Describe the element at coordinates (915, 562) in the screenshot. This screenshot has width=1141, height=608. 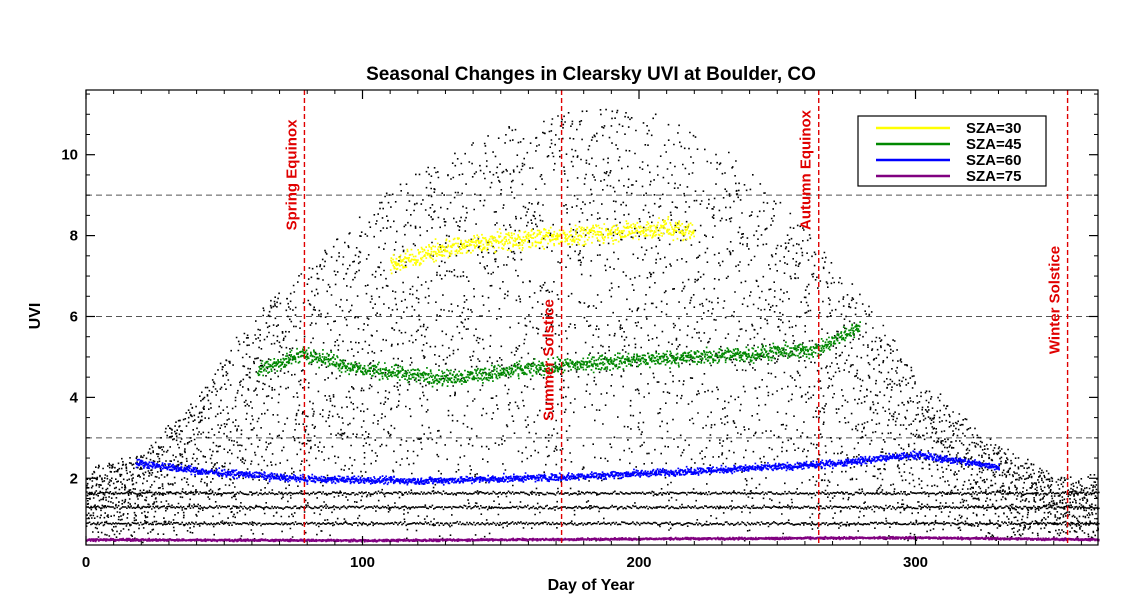
I see `x-tick-label: 300` at that location.